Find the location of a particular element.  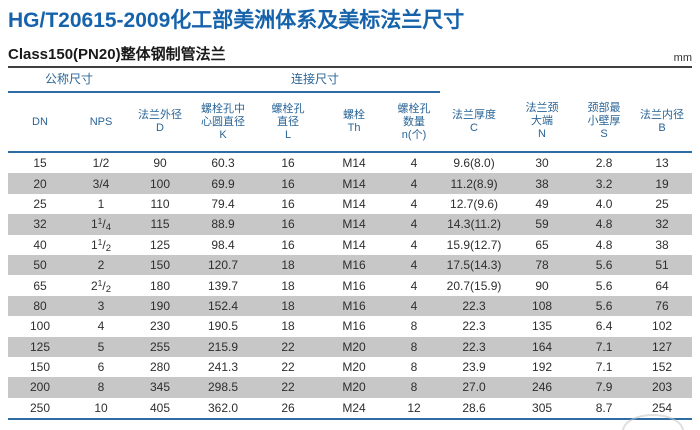

cell-c: 12.7(9.6) is located at coordinates (474, 203).